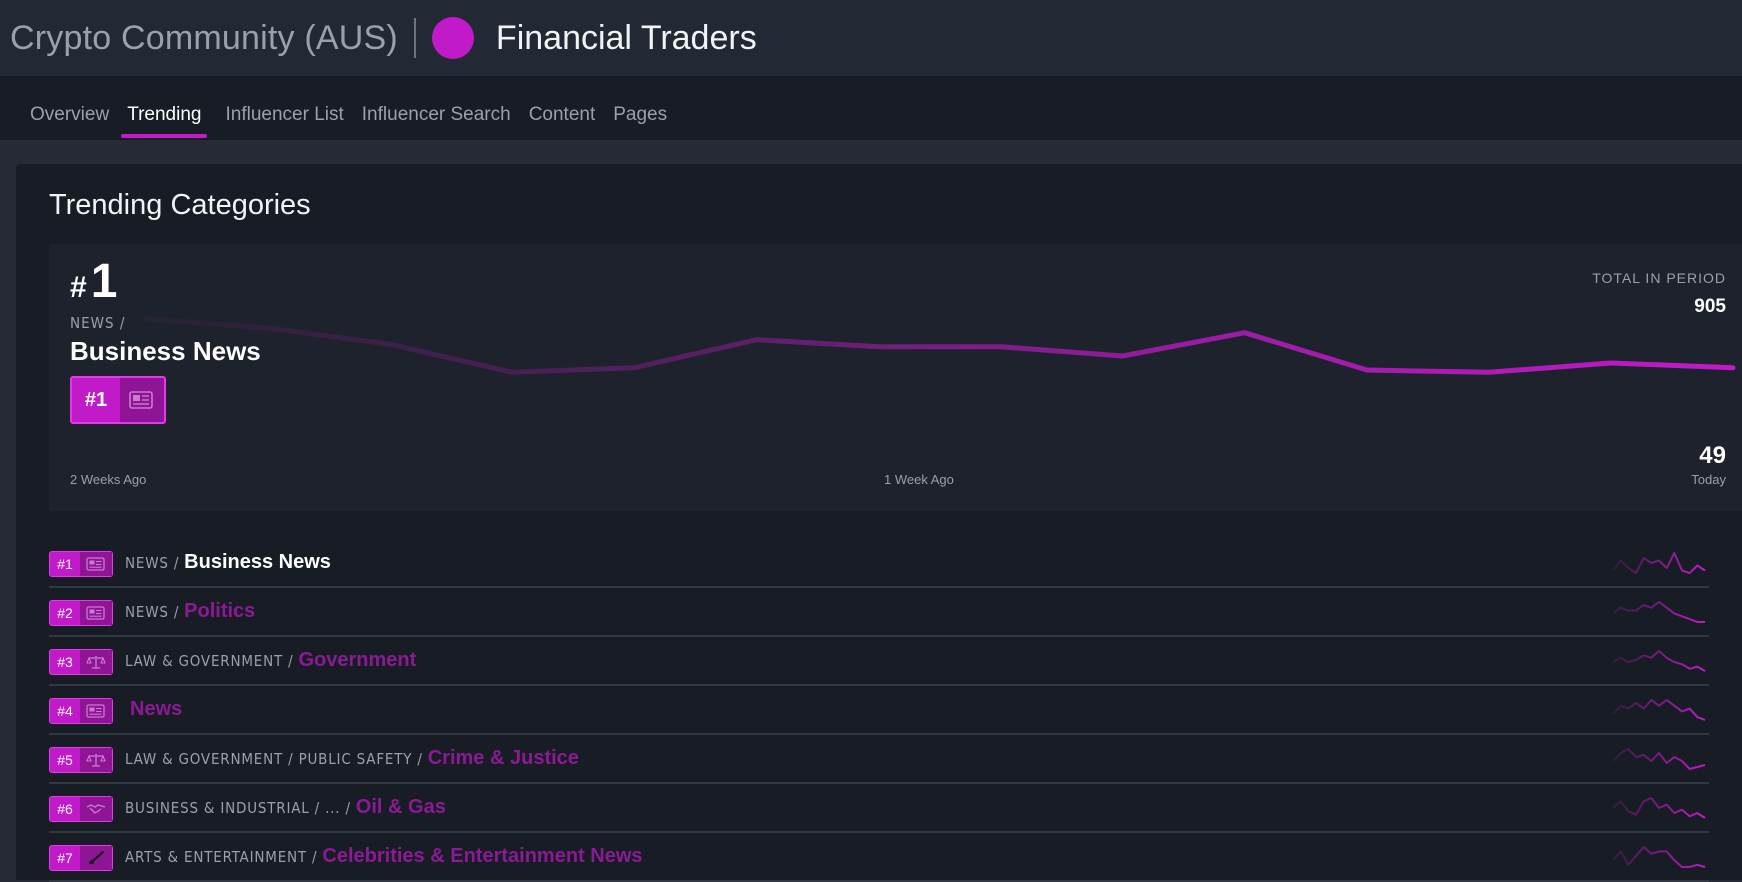 This screenshot has width=1742, height=882. Describe the element at coordinates (180, 205) in the screenshot. I see `section-title: Trending Categories` at that location.